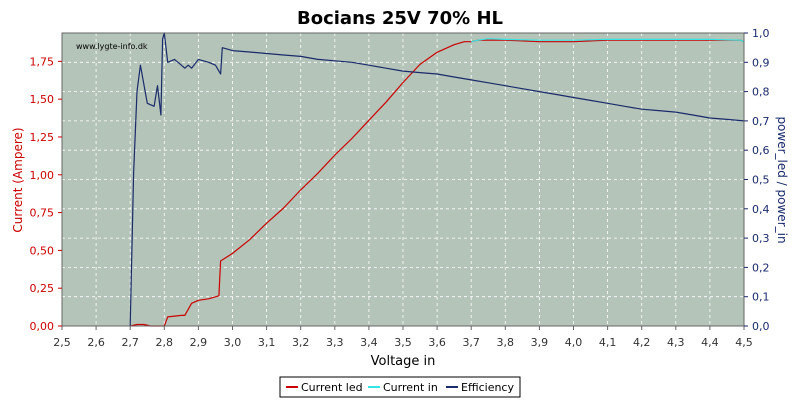 The width and height of the screenshot is (800, 400). Describe the element at coordinates (761, 209) in the screenshot. I see `y-right-tick-label: 0,4` at that location.